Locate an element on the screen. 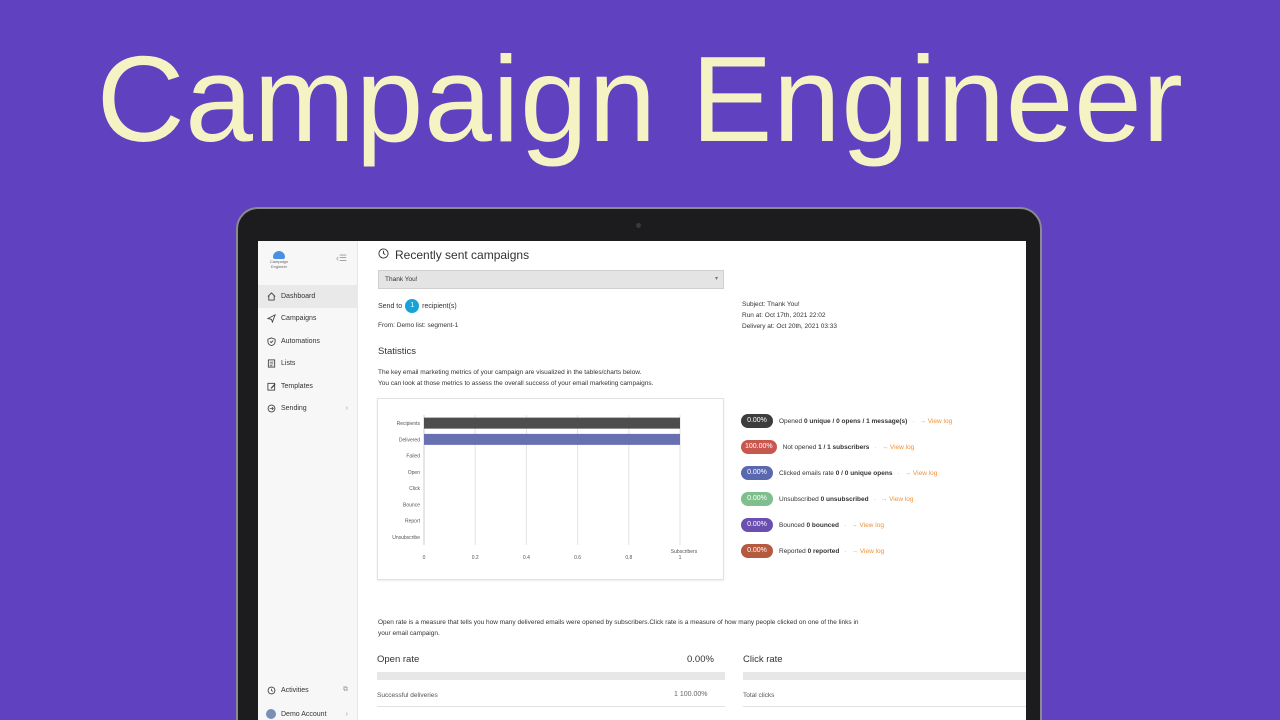 Image resolution: width=1280 pixels, height=720 pixels. chart-x-tick-label: 0.6 is located at coordinates (577, 558).